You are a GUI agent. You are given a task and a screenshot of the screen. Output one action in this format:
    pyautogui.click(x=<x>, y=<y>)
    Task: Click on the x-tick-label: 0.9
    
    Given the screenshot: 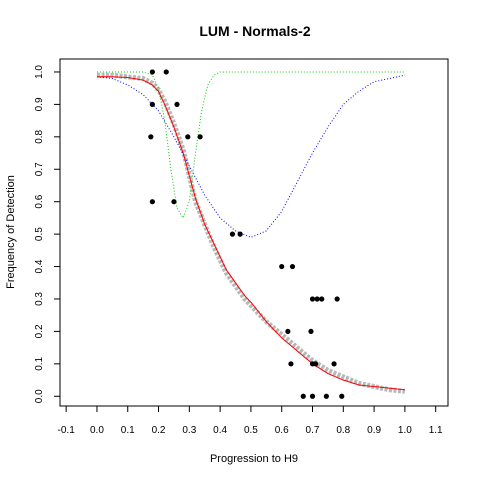 What is the action you would take?
    pyautogui.click(x=374, y=430)
    